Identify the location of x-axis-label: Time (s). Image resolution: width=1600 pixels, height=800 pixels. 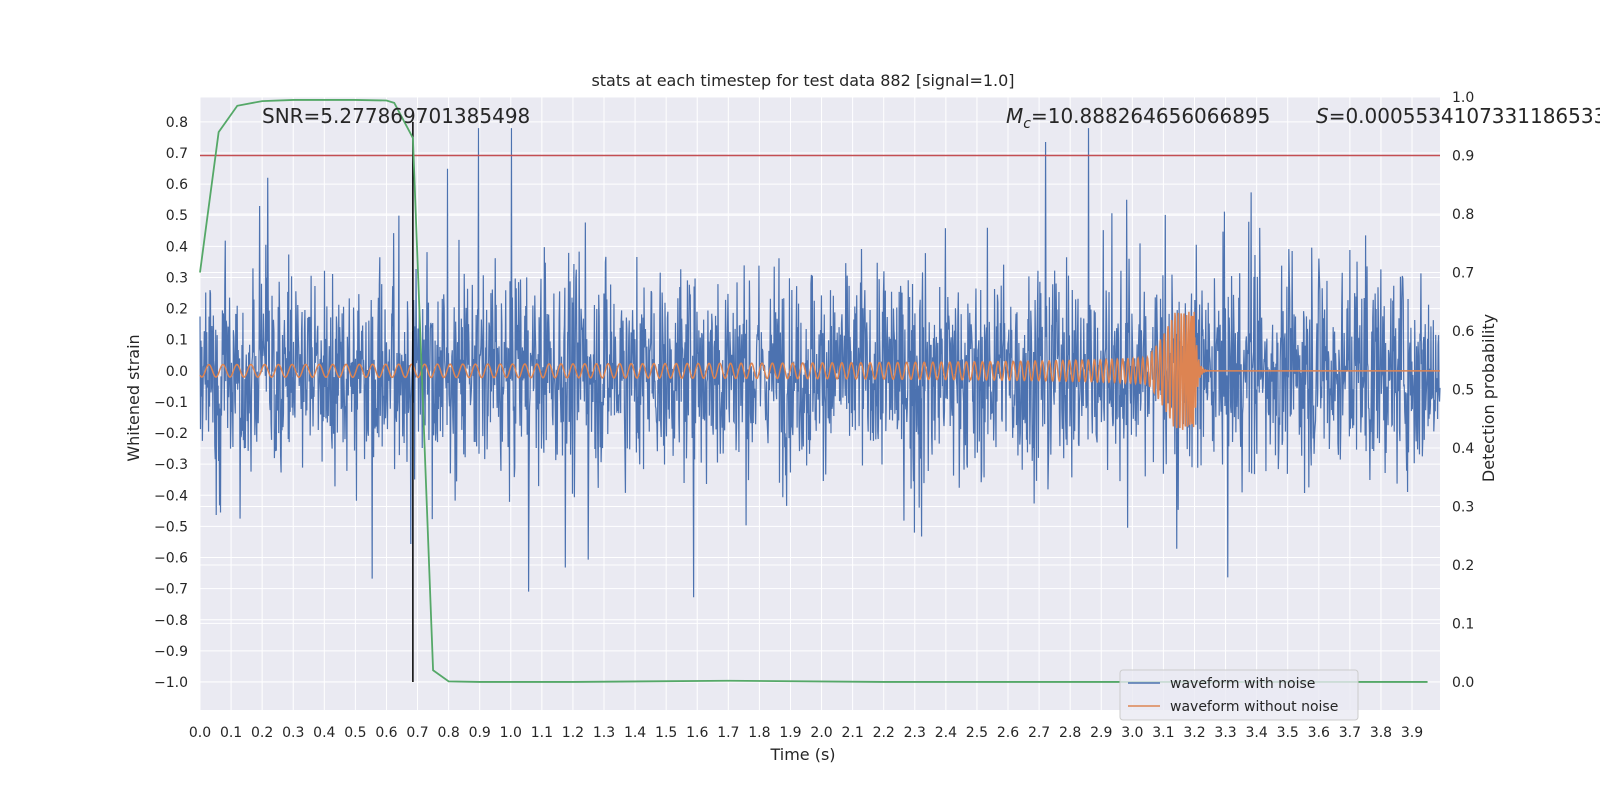
(802, 754).